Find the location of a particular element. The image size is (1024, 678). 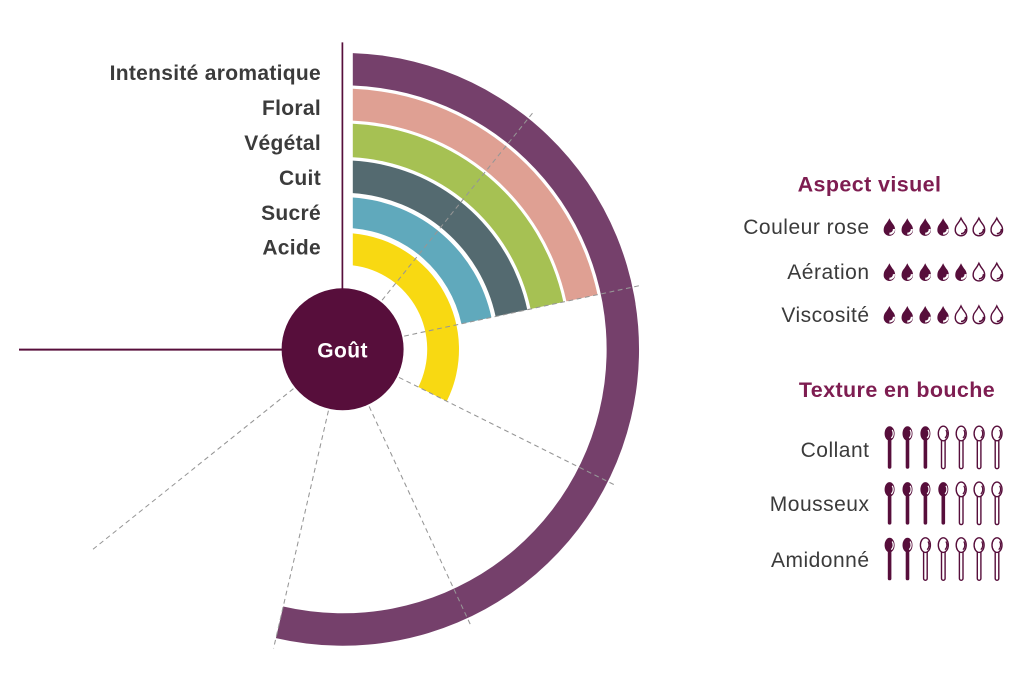

svg-text: Sucré is located at coordinates (291, 213).